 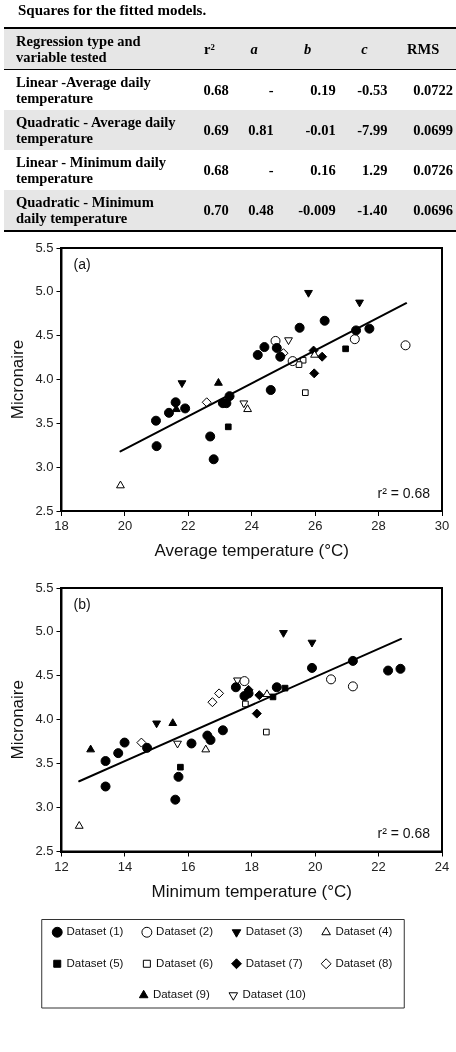 What do you see at coordinates (95, 210) in the screenshot?
I see `text: Quadratic - Minimum daily temperature` at bounding box center [95, 210].